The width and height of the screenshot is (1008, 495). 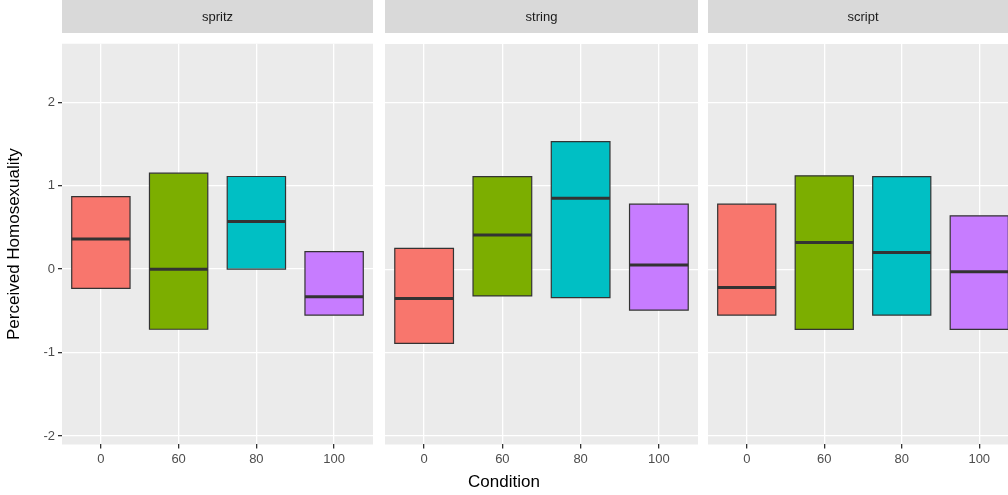 I want to click on chart-title: spritz, so click(x=217, y=16).